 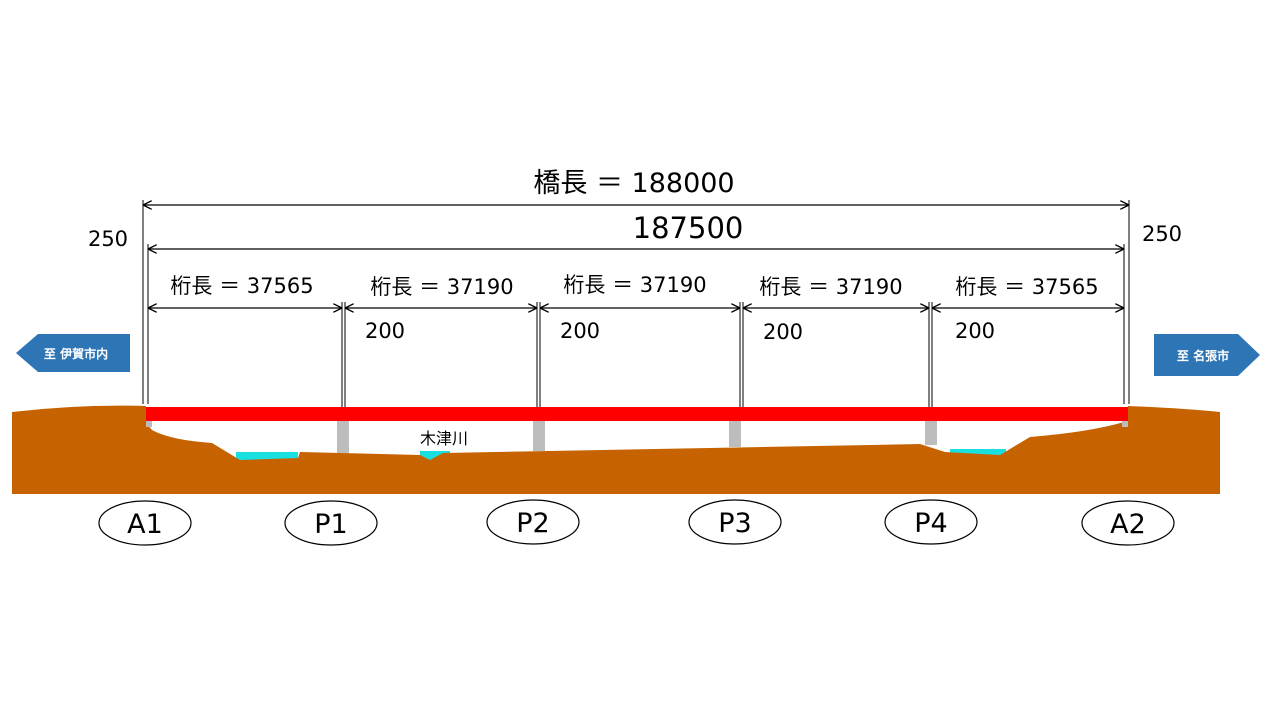 I want to click on direction-arrow-left: 至 伊賀市内, so click(x=73, y=353).